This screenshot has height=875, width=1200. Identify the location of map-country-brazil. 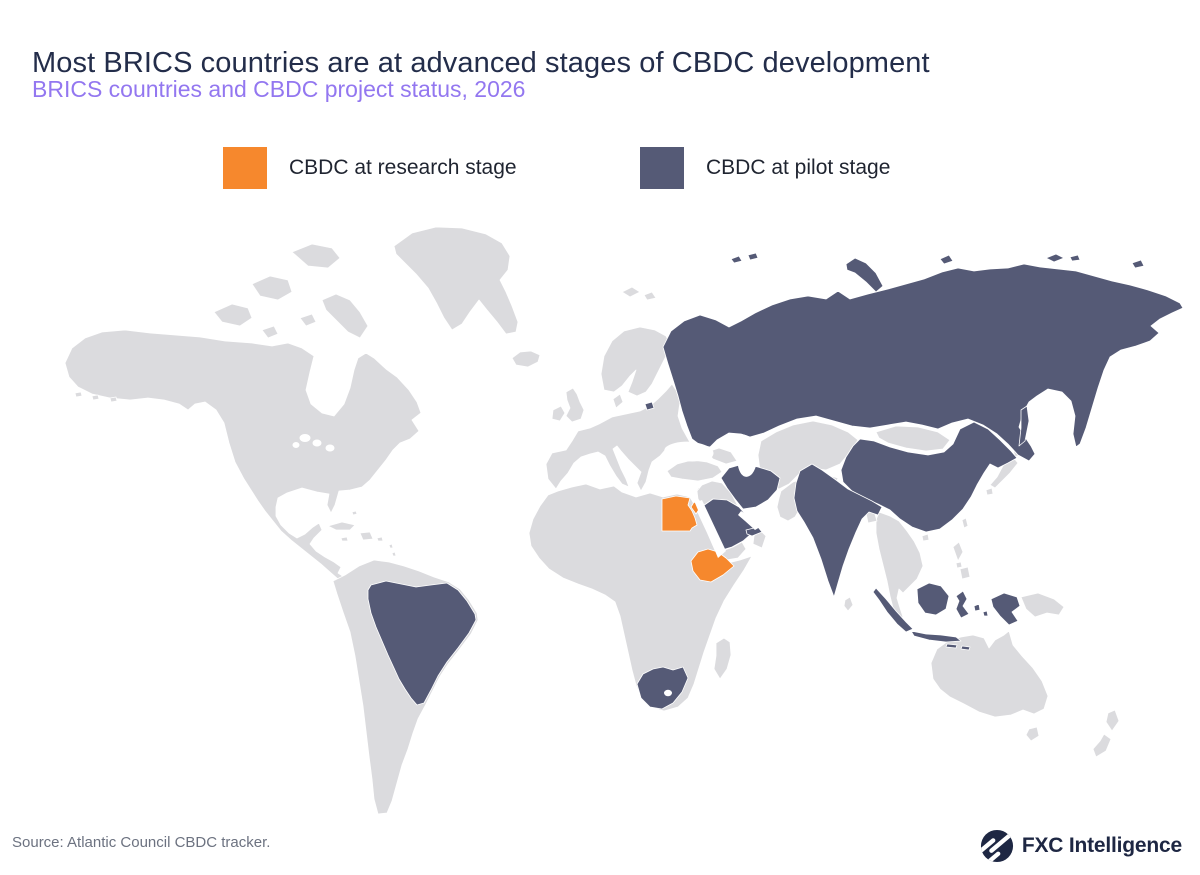
(422, 643).